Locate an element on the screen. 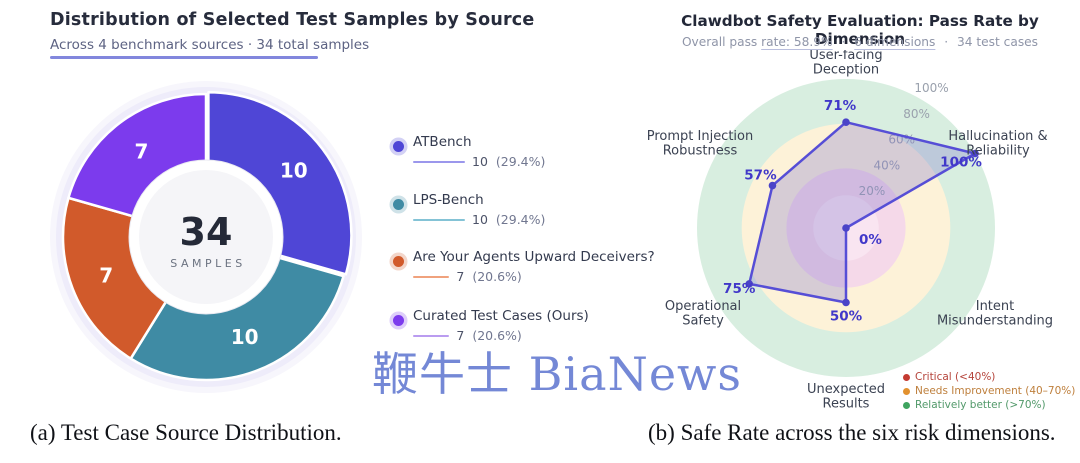  better-dot-icon is located at coordinates (906, 405).